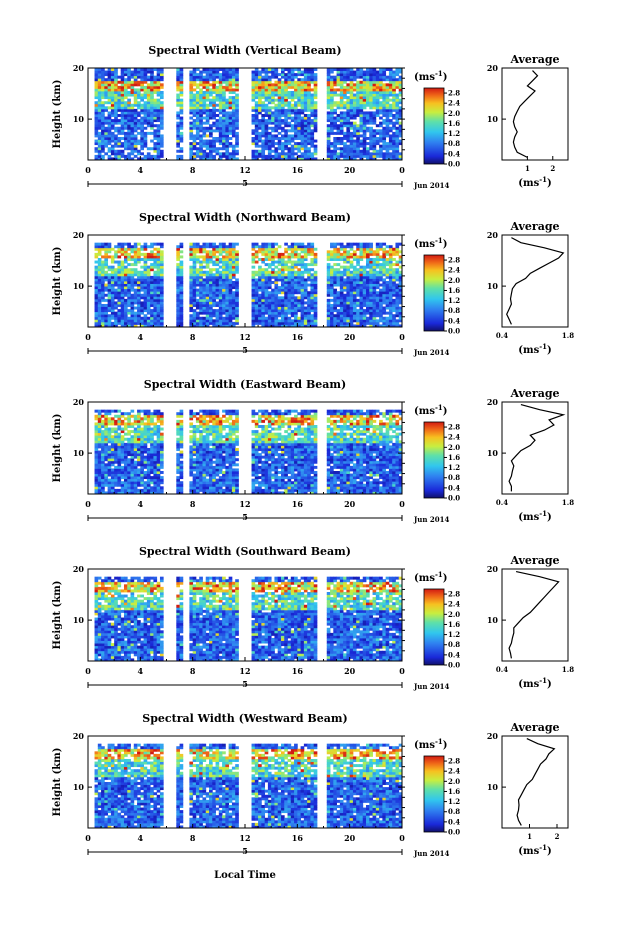 This screenshot has width=622, height=929. Describe the element at coordinates (141, 337) in the screenshot. I see `x-tick-label: 4` at that location.